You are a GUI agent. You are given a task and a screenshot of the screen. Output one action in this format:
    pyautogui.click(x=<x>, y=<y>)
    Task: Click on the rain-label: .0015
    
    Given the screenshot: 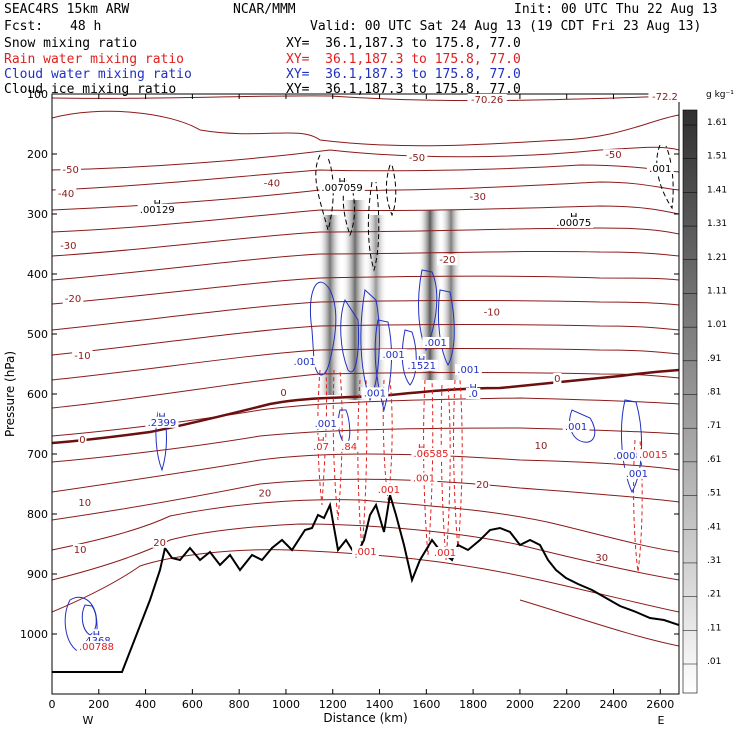 What is the action you would take?
    pyautogui.click(x=653, y=455)
    